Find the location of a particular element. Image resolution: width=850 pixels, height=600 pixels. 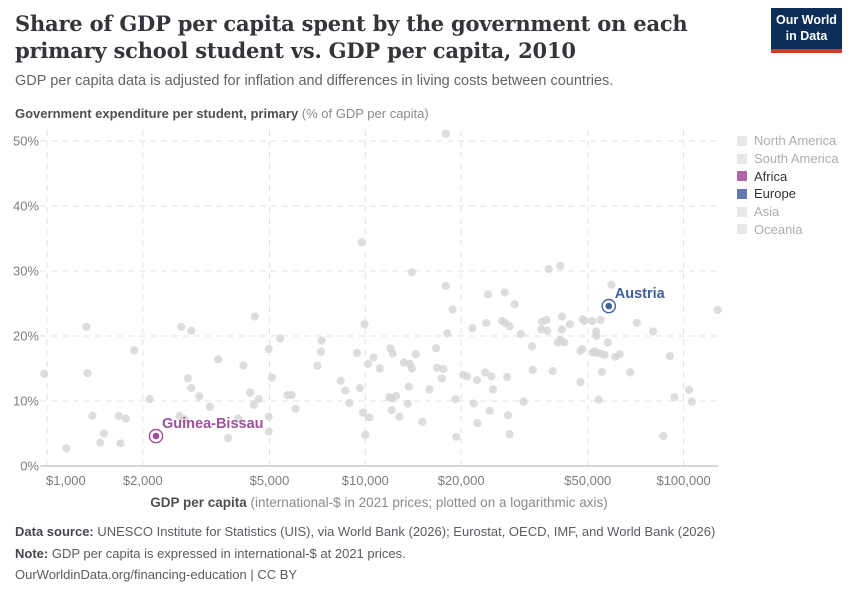

legend-item-oceania: Oceania is located at coordinates (788, 229).